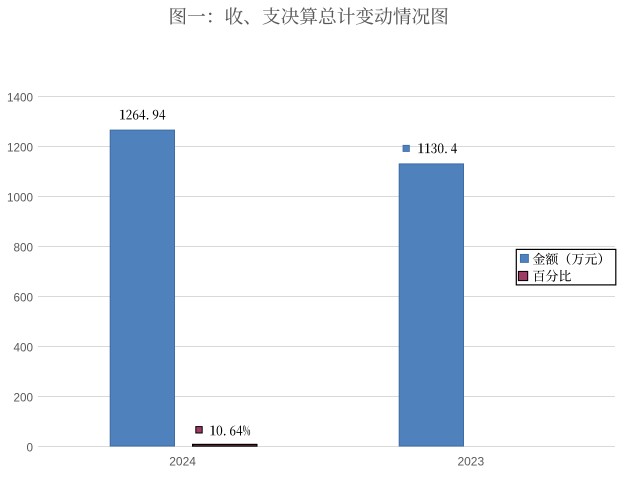  What do you see at coordinates (20, 147) in the screenshot?
I see `svg-text: 1200` at bounding box center [20, 147].